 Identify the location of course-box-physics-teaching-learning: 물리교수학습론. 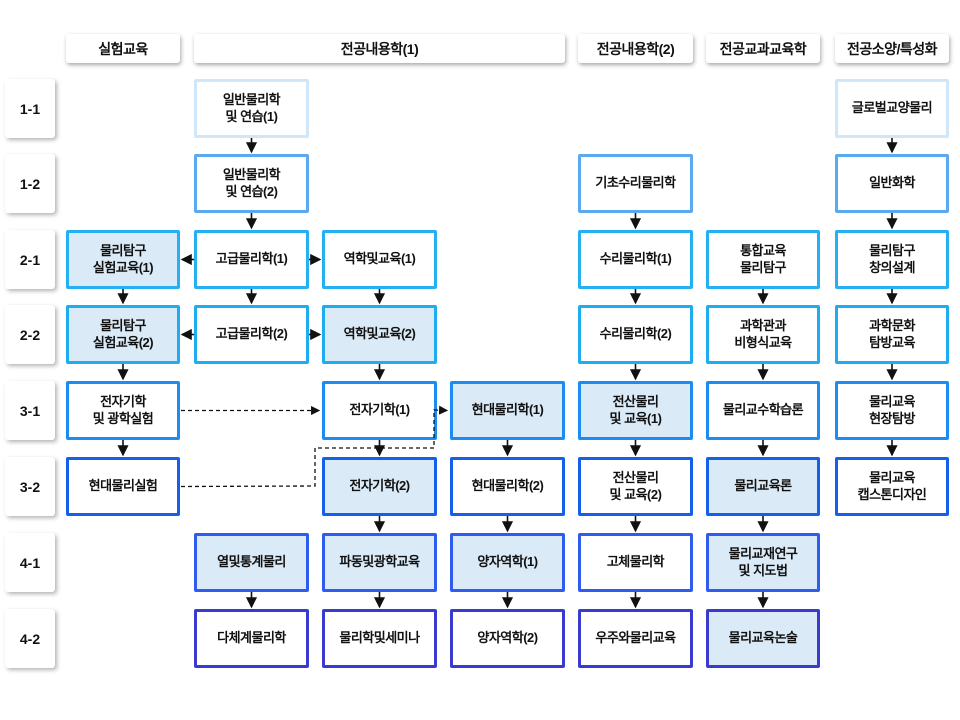
(763, 410).